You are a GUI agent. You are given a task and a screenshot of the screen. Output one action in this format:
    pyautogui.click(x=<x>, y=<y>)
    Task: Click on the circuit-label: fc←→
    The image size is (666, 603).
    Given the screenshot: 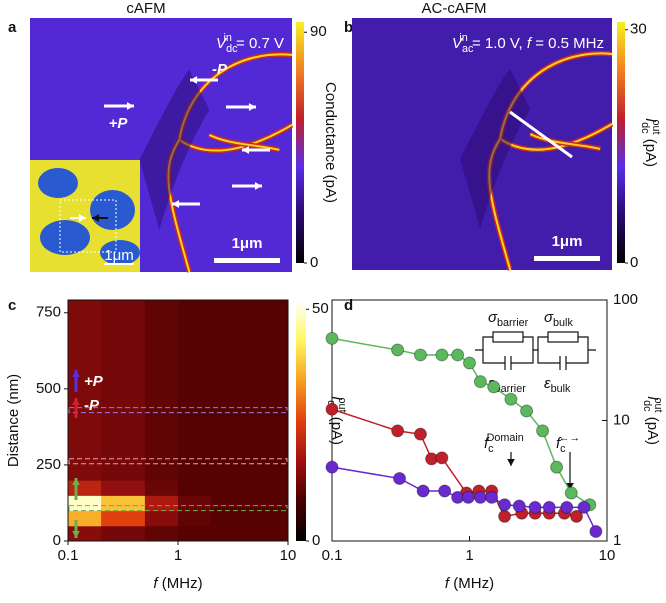 What is the action you would take?
    pyautogui.click(x=568, y=443)
    